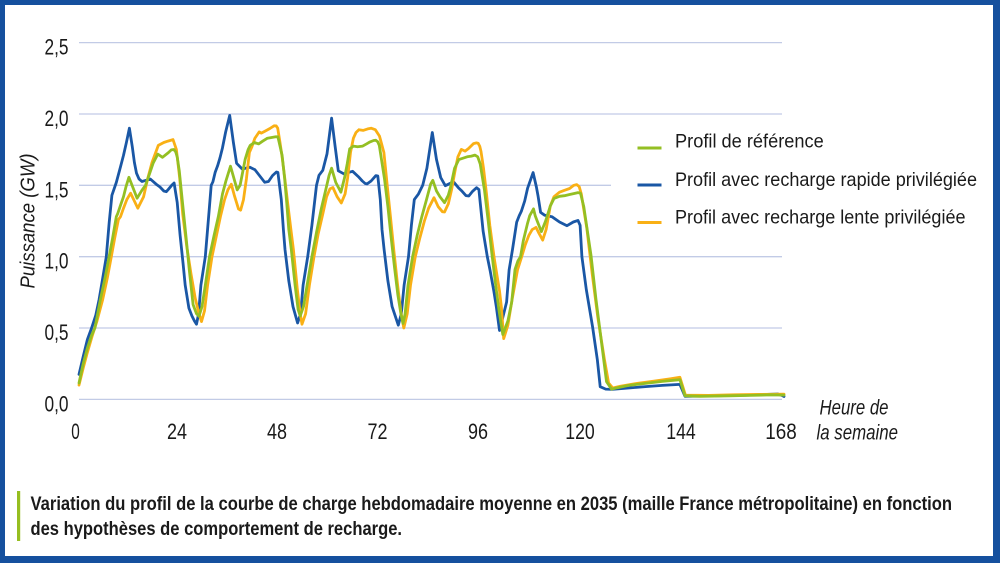  Describe the element at coordinates (57, 189) in the screenshot. I see `svg-text: 1,5` at that location.